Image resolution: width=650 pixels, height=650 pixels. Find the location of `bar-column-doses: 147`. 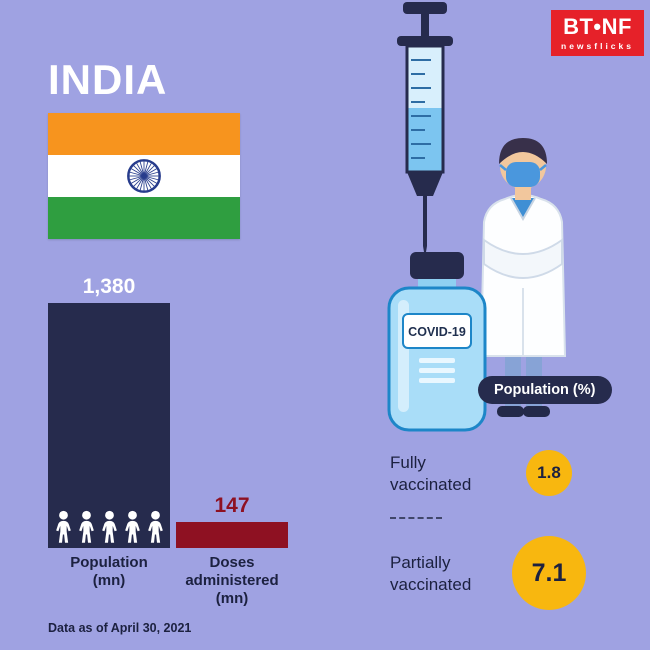

bar-column-doses: 147 is located at coordinates (232, 521).